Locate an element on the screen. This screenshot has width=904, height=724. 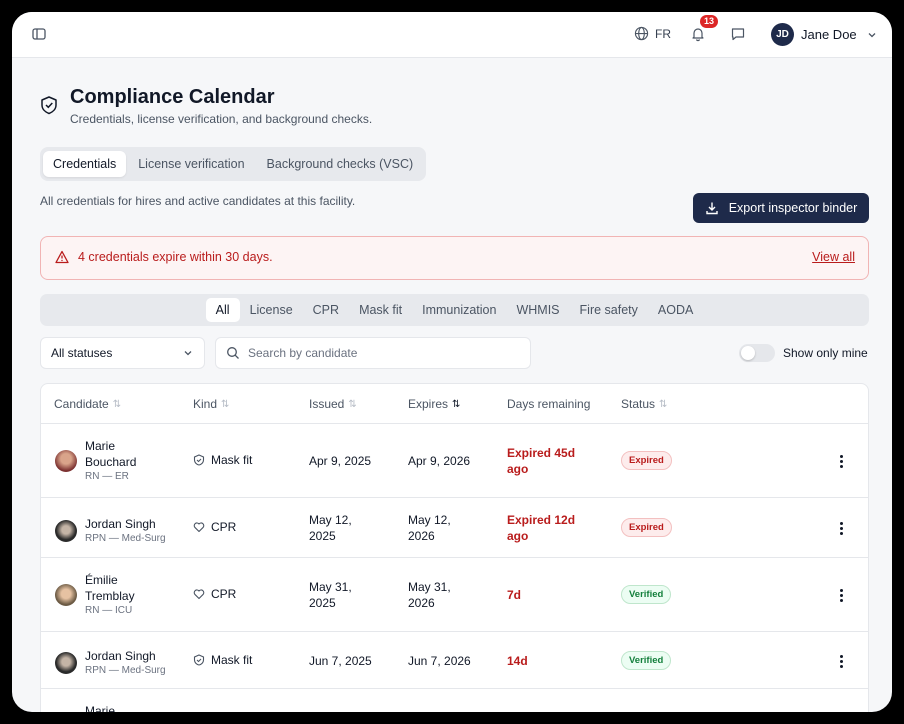
days-remaining: 14d is located at coordinates (517, 661).